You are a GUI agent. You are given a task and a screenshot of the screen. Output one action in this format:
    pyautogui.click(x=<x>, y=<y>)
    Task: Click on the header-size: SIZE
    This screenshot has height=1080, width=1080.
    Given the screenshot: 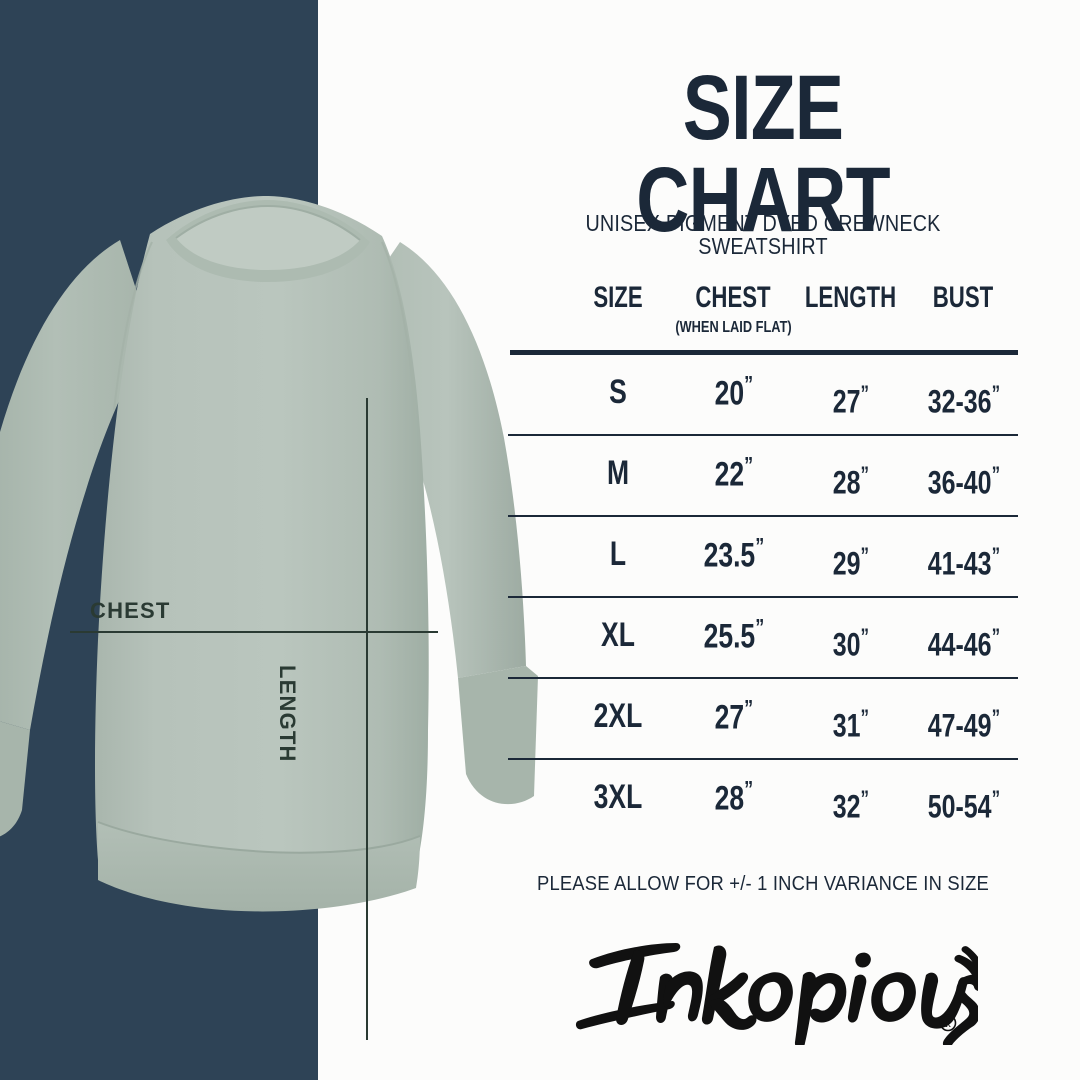 What is the action you would take?
    pyautogui.click(x=618, y=297)
    